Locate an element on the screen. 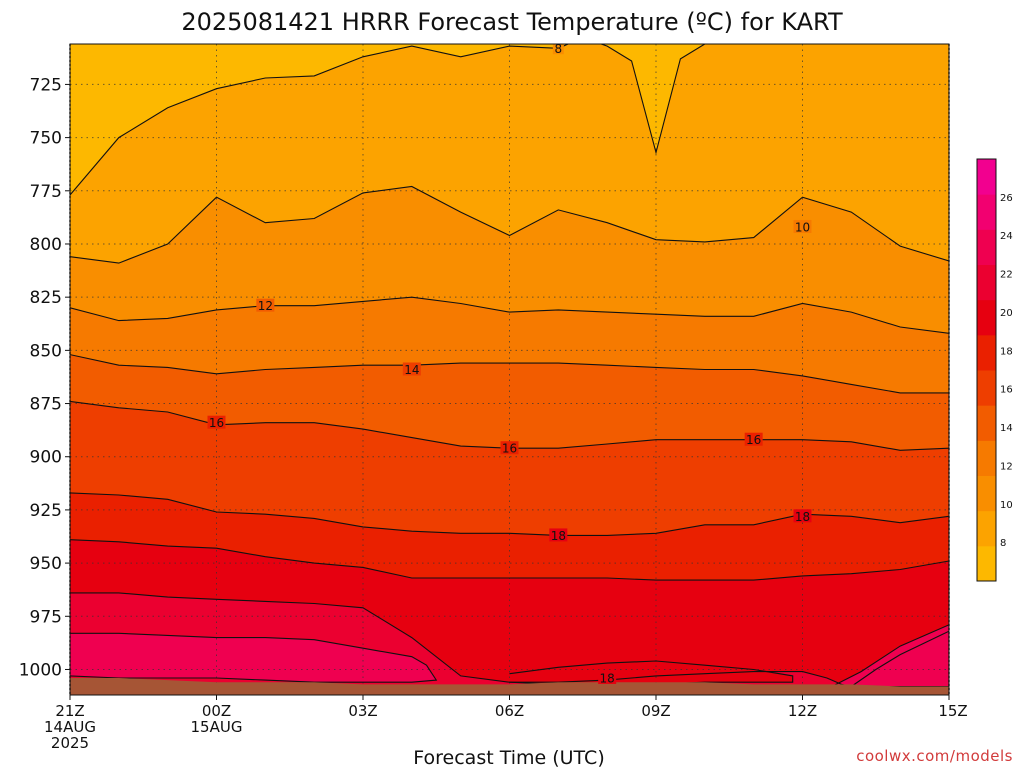 Image resolution: width=1024 pixels, height=768 pixels. colorbar: 8 10 12 14 16 18 20 22 24 26 is located at coordinates (994, 370).